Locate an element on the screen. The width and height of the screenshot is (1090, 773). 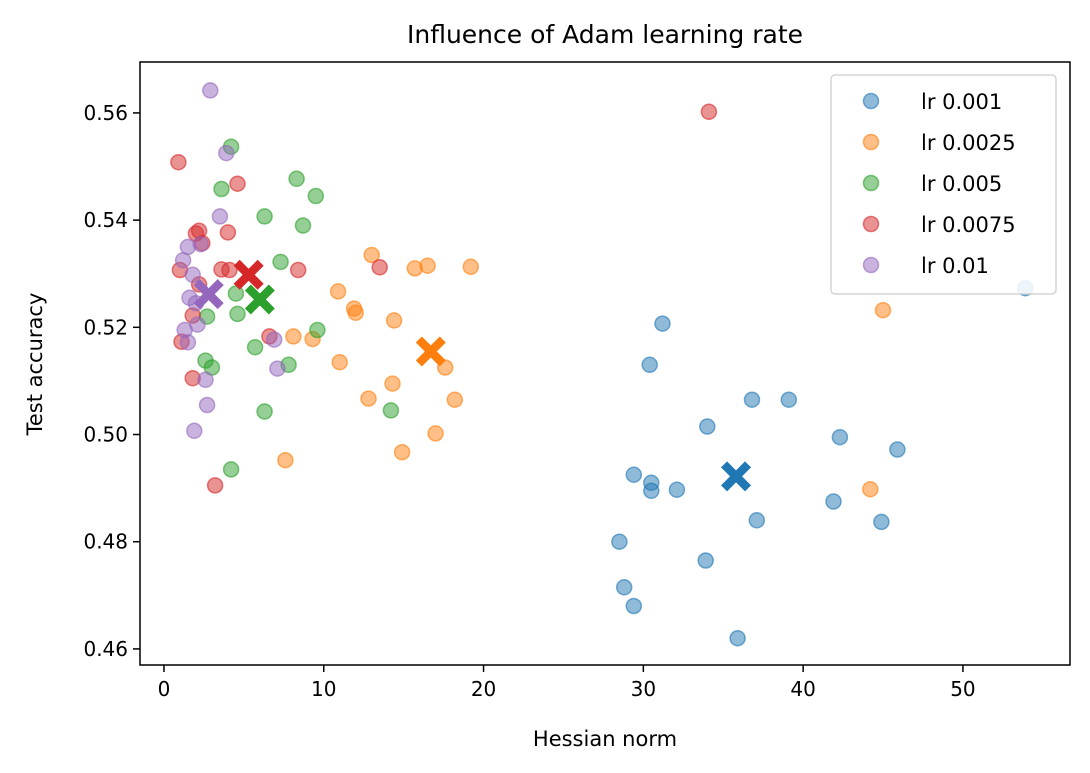
chart-title: Influence of Adam learning rate is located at coordinates (605, 34).